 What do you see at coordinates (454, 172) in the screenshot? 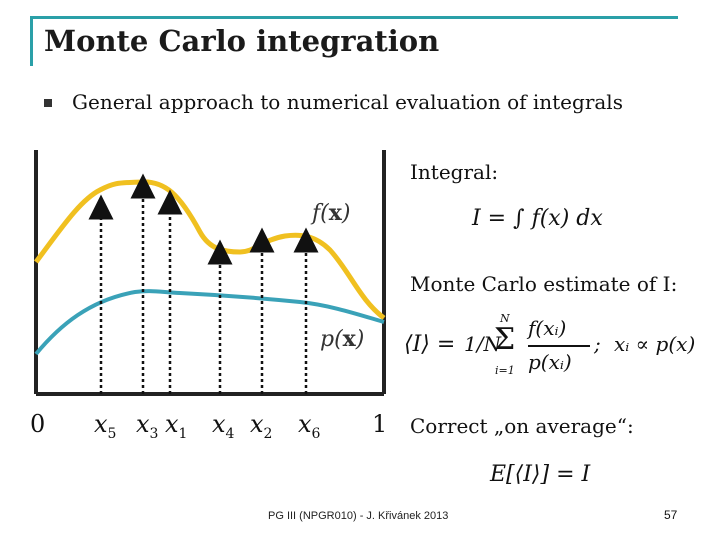
I see `integral-label: Integral:` at bounding box center [454, 172].